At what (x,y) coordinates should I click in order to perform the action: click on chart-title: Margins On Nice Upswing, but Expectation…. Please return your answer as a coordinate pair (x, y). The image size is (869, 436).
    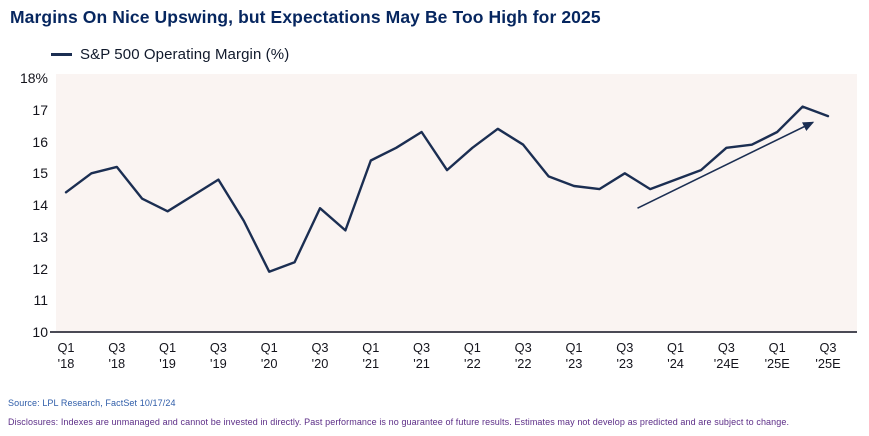
    Looking at the image, I should click on (305, 17).